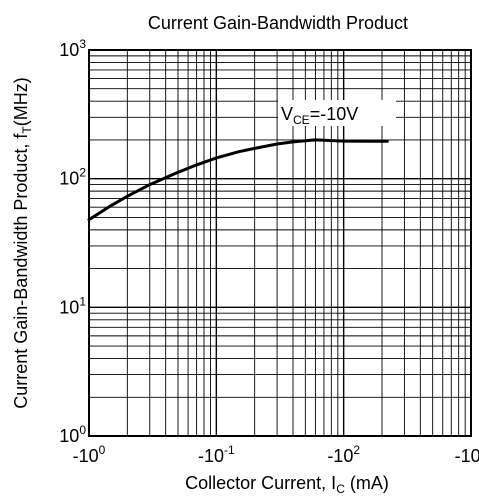  What do you see at coordinates (260, 483) in the screenshot?
I see `x-axis-label-main: Collector Current, I` at bounding box center [260, 483].